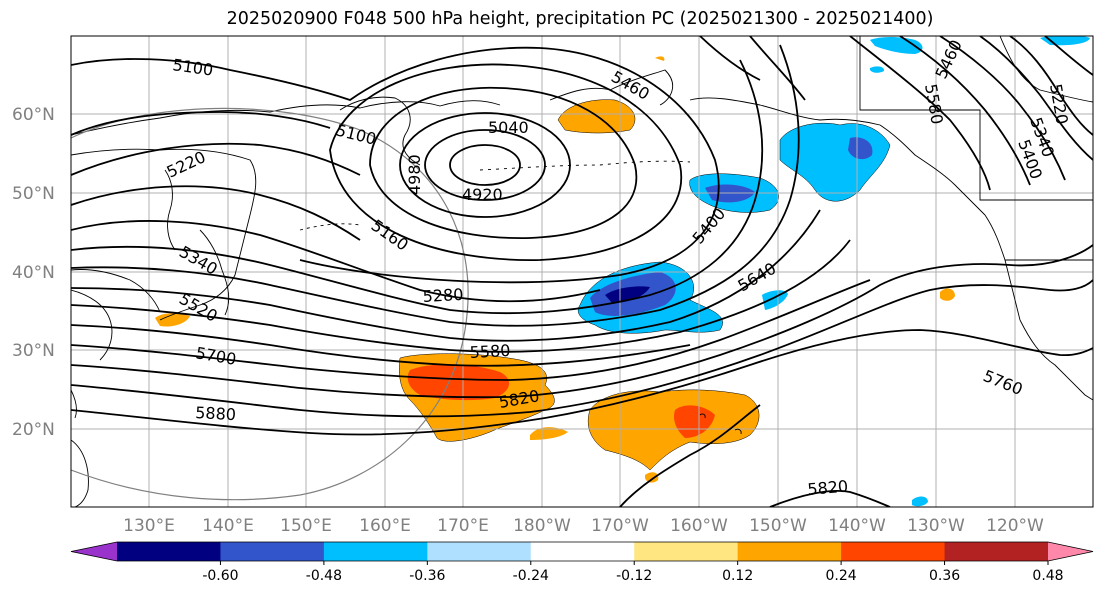 The image size is (1105, 601). I want to click on colorbar-tick-label: 0.36, so click(944, 576).